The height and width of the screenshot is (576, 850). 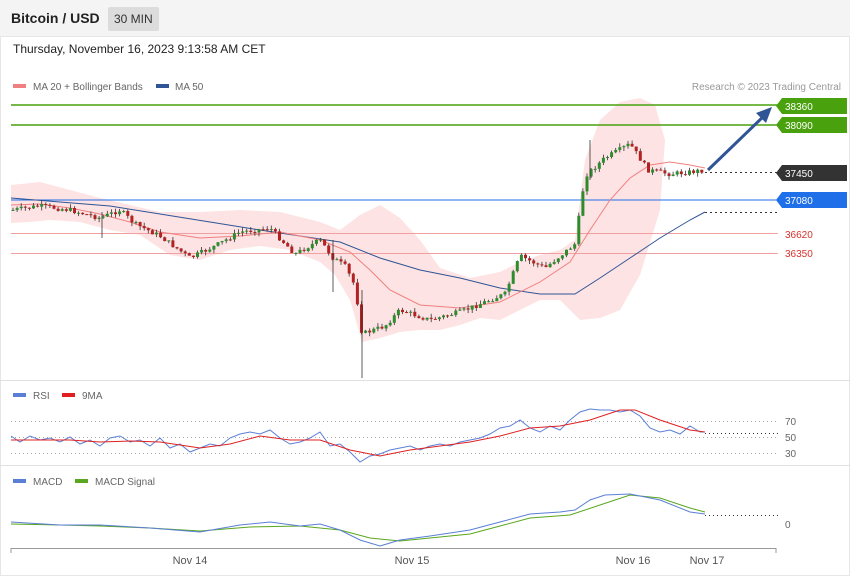 I want to click on level-label-36620: 36620, so click(x=799, y=235).